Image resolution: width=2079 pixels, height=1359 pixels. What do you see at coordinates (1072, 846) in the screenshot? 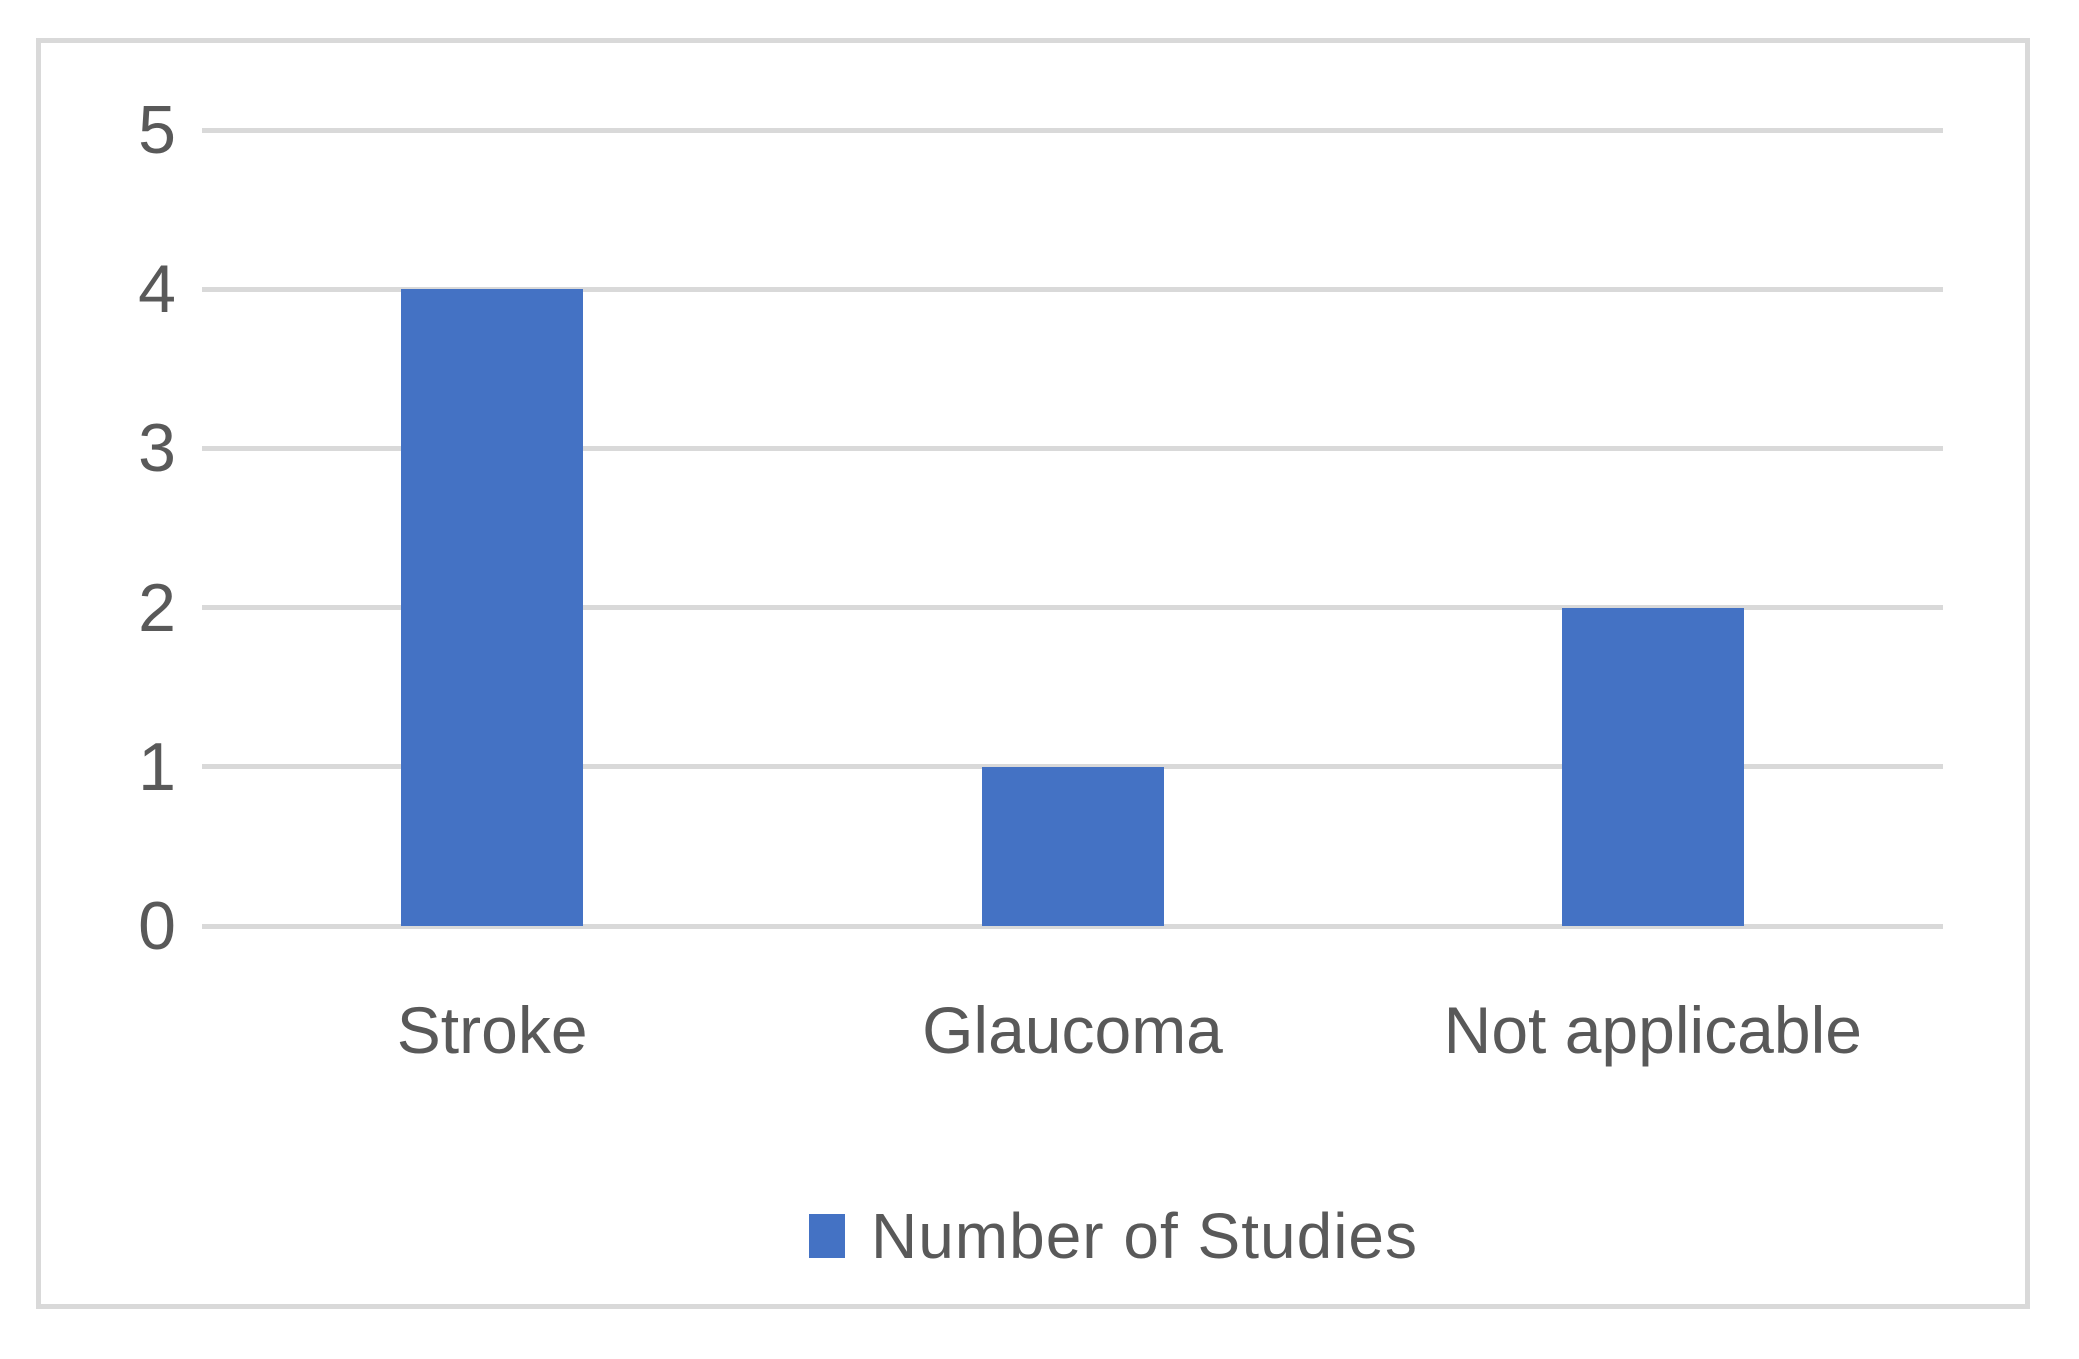
I see `bar-glaucoma` at bounding box center [1072, 846].